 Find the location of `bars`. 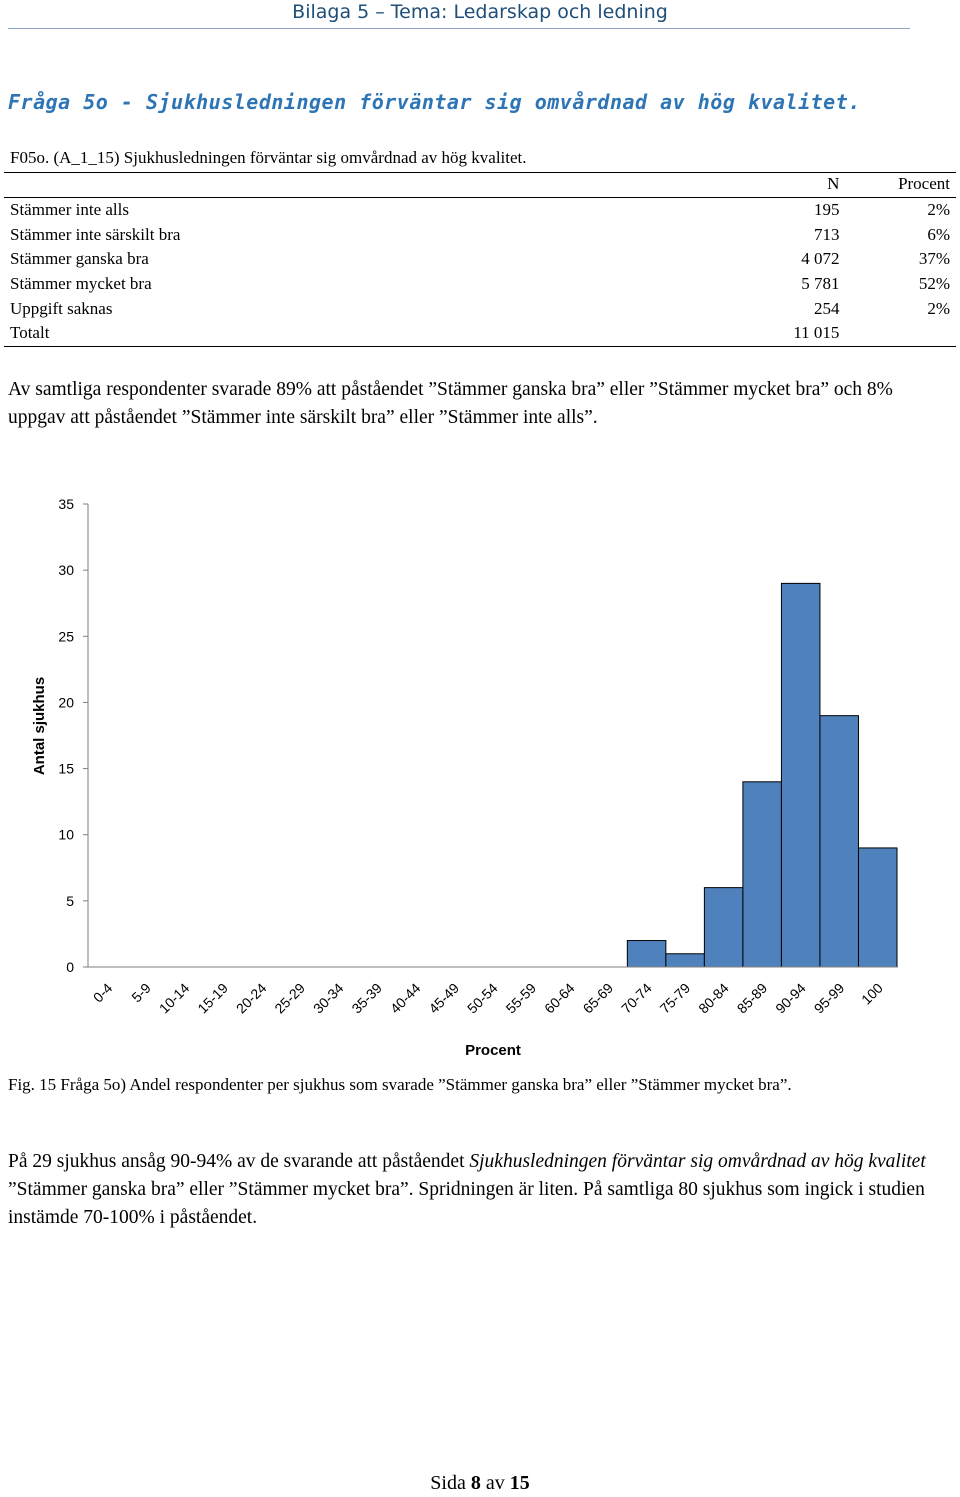

bars is located at coordinates (762, 775).